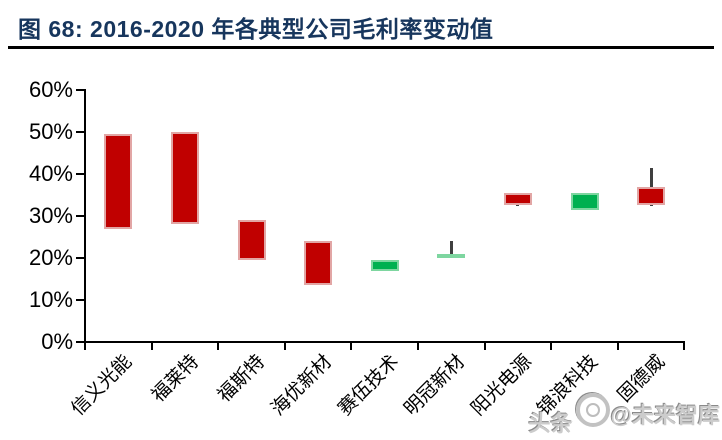 This screenshot has width=722, height=440. What do you see at coordinates (368, 385) in the screenshot?
I see `category-label: 赛伍技术` at bounding box center [368, 385].